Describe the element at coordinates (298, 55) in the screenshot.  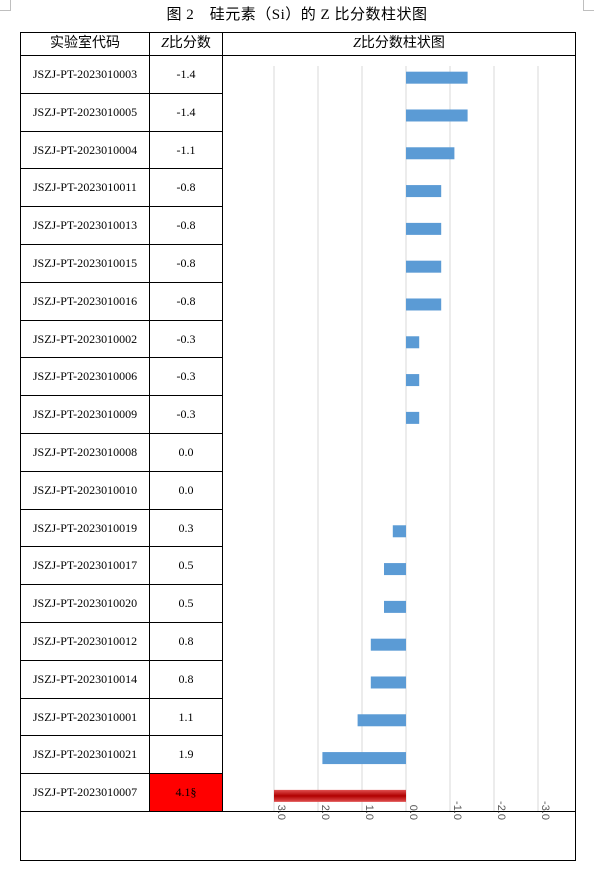
I see `header-divider` at that location.